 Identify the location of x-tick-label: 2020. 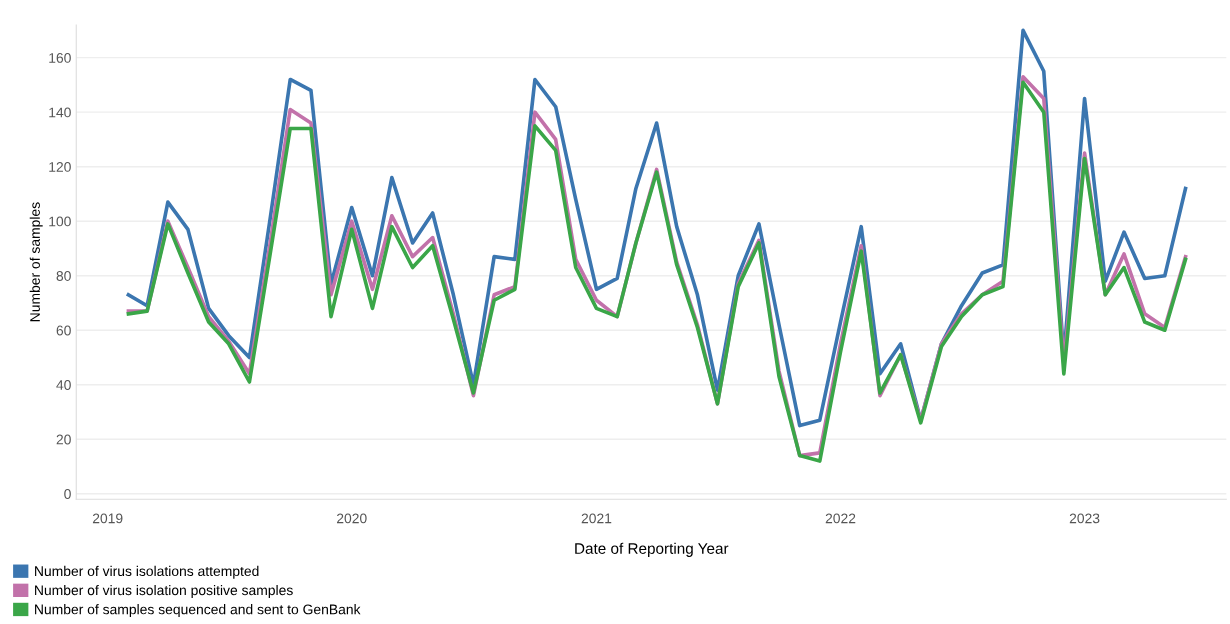
(351, 518).